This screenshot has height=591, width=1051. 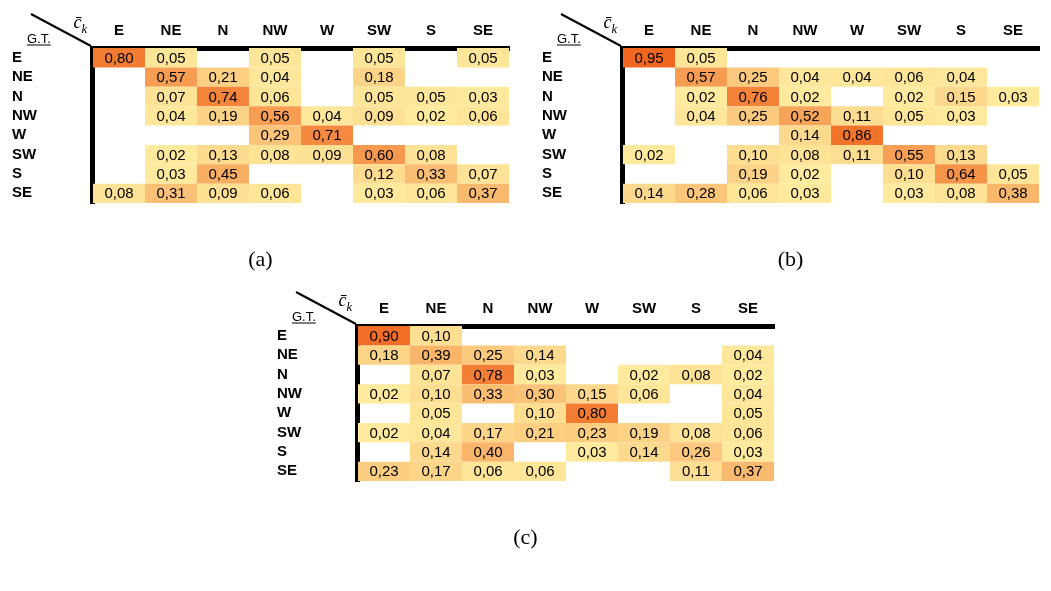 I want to click on x-tick-label: W, so click(x=857, y=30).